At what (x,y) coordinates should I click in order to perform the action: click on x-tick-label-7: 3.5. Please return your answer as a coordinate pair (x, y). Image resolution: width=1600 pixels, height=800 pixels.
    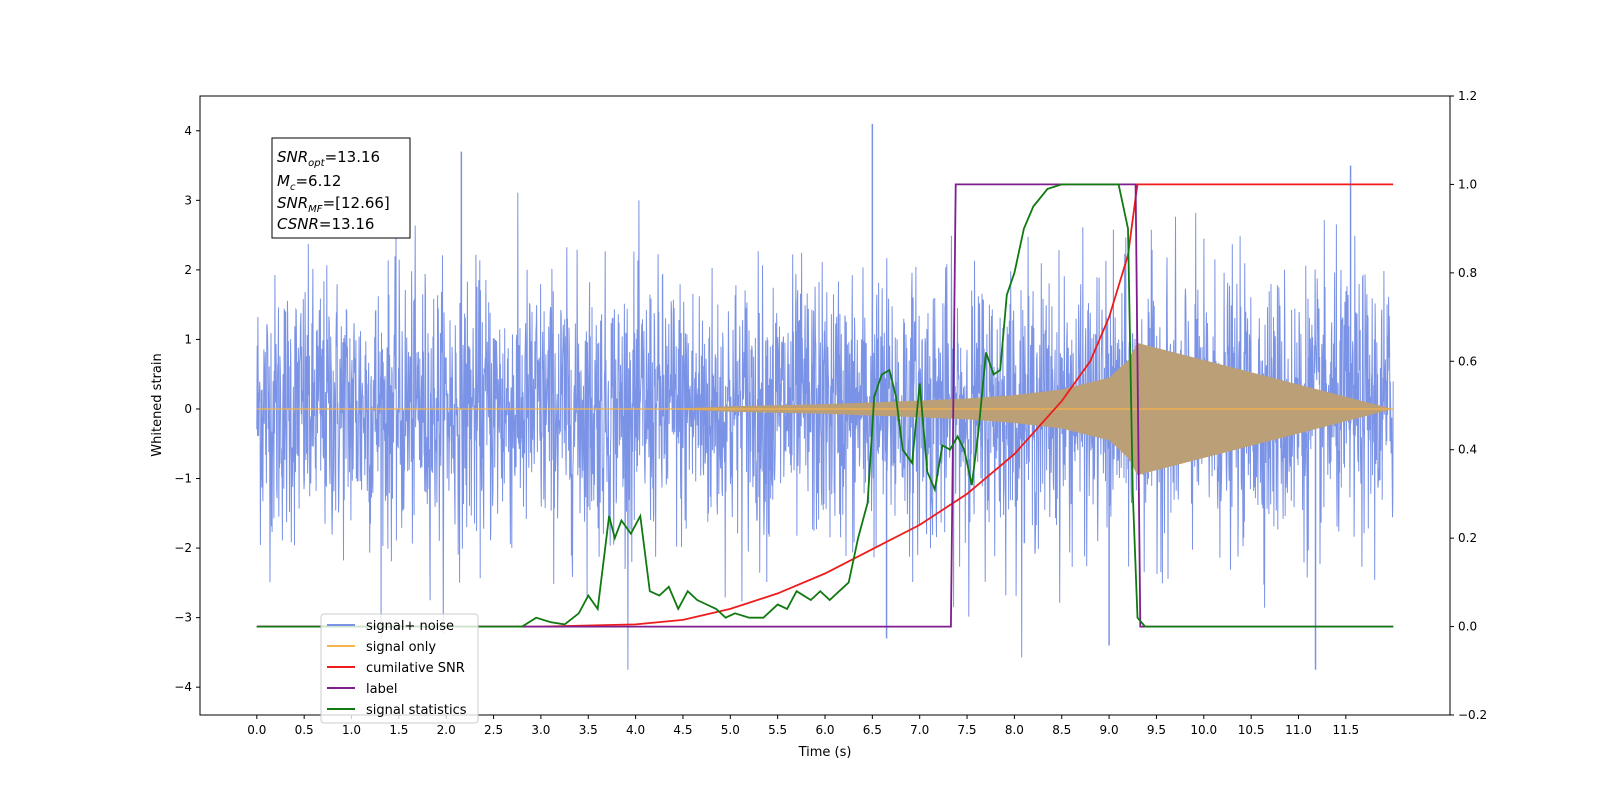
    Looking at the image, I should click on (588, 730).